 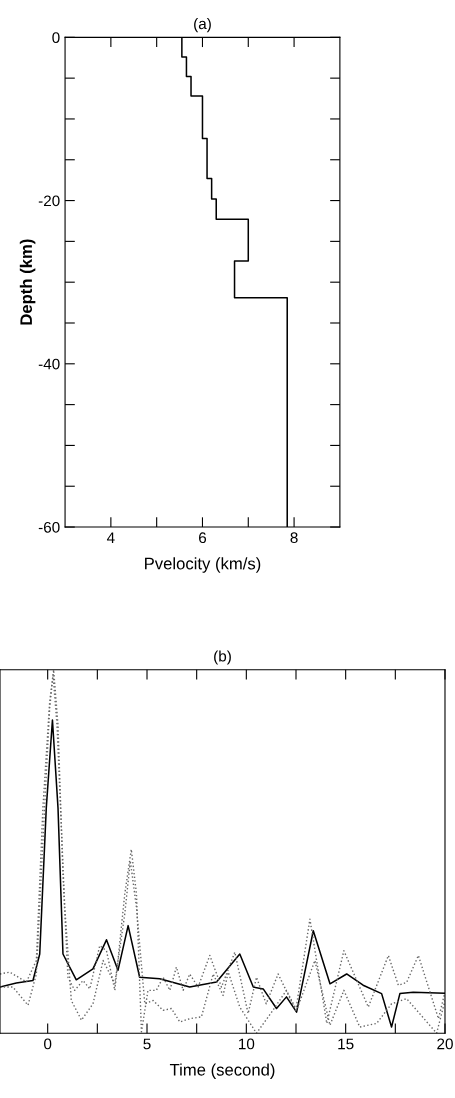 I want to click on x-tick-label: 4, so click(x=110, y=537).